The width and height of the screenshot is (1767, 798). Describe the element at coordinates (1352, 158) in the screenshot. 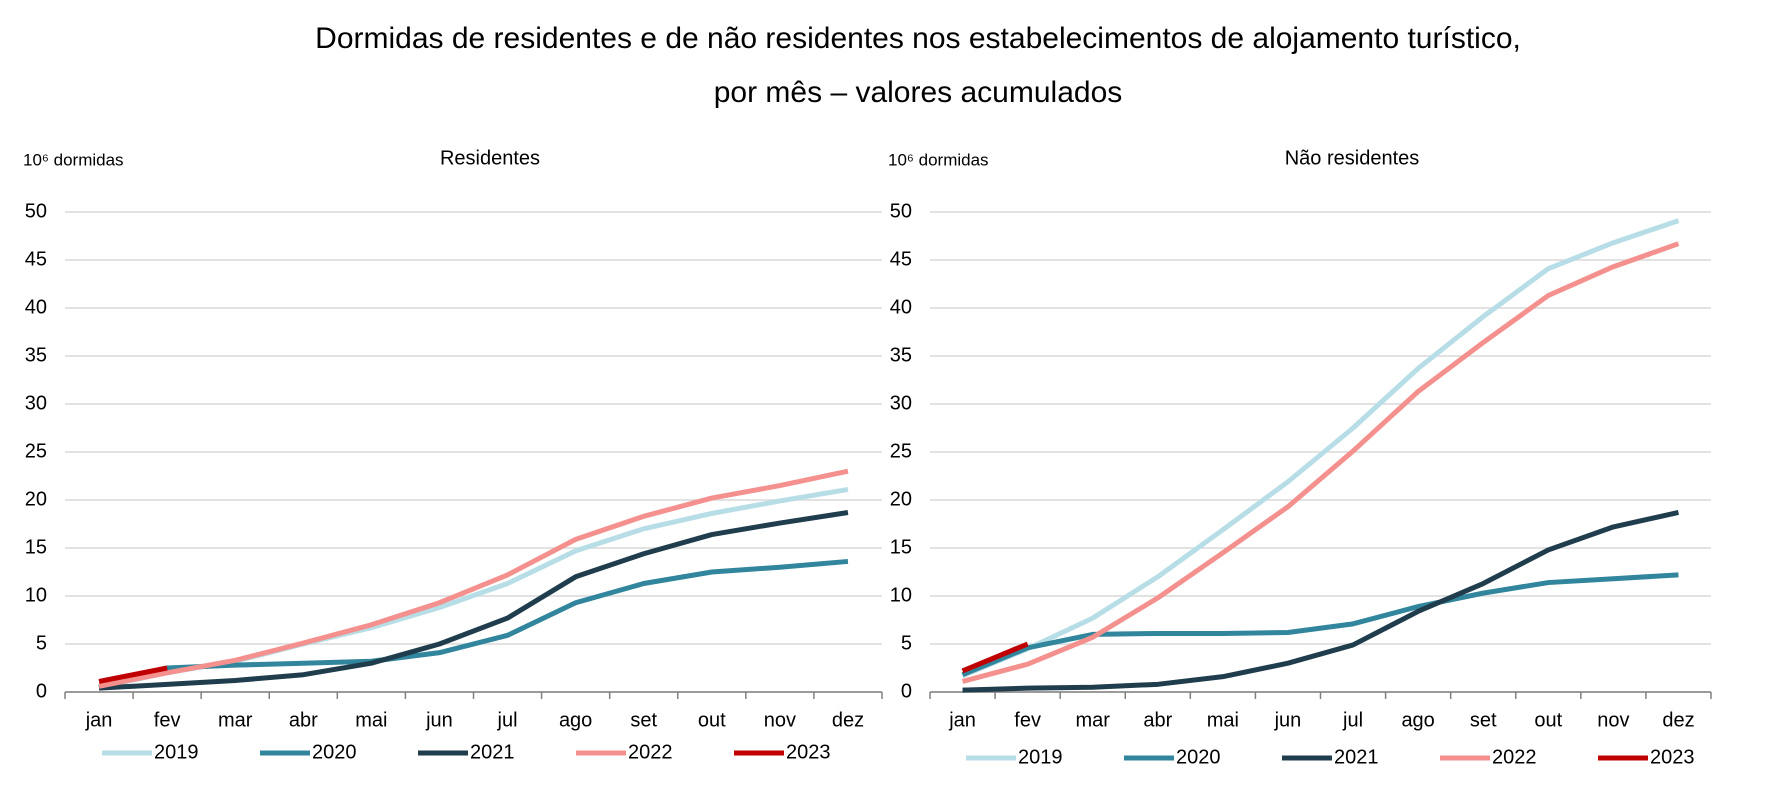

I see `chart-title: Não residentes` at that location.